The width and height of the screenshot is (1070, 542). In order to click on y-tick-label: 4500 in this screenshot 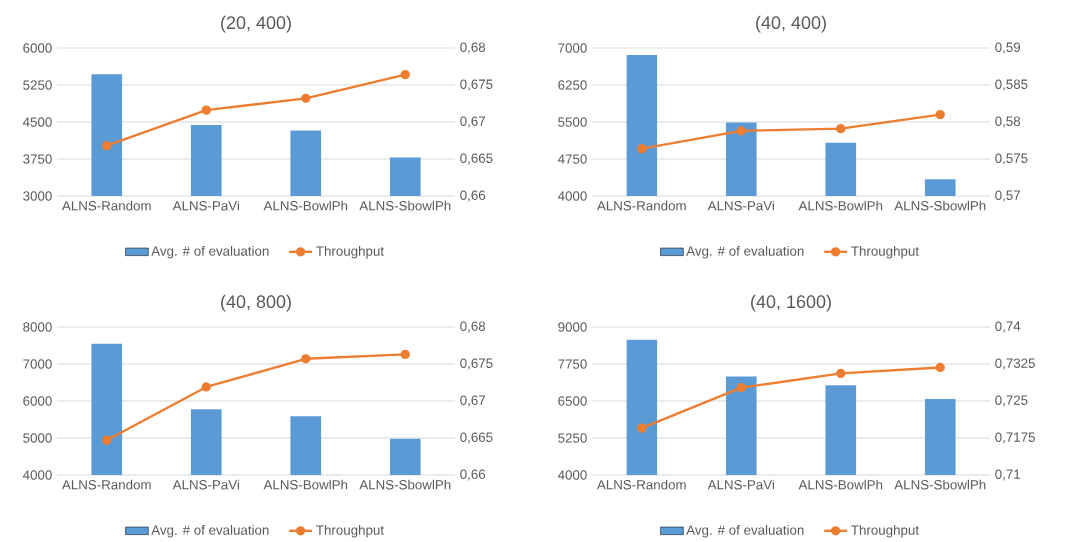, I will do `click(37, 122)`.